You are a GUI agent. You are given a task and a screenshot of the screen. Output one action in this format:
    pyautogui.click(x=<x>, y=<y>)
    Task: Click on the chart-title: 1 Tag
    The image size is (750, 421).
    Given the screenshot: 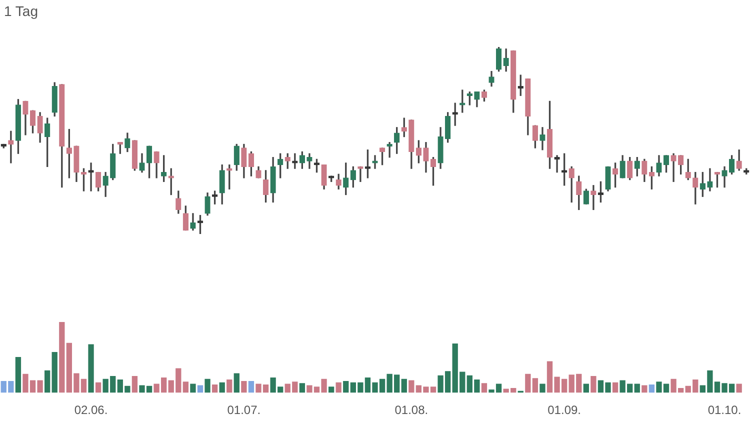 What is the action you would take?
    pyautogui.click(x=21, y=11)
    